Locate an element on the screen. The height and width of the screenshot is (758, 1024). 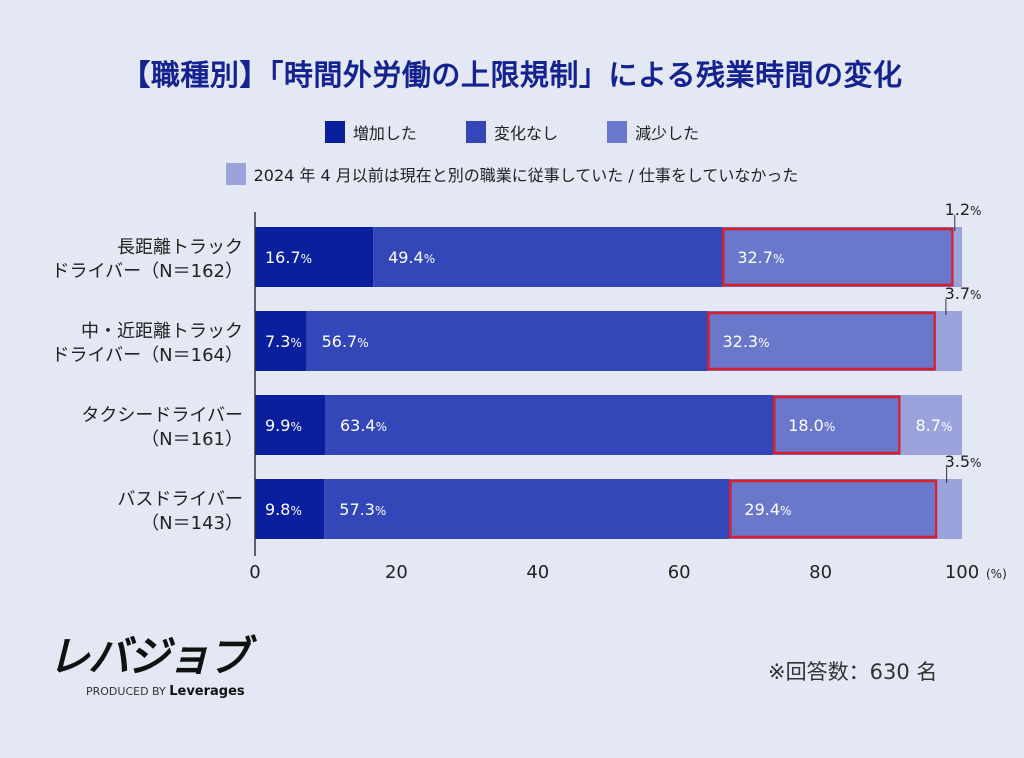
data-label: 8.7% is located at coordinates (933, 425).